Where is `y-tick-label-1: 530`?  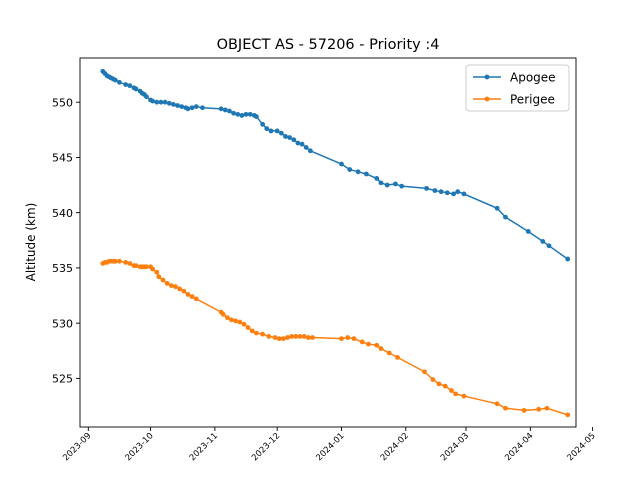
y-tick-label-1: 530 is located at coordinates (62, 323).